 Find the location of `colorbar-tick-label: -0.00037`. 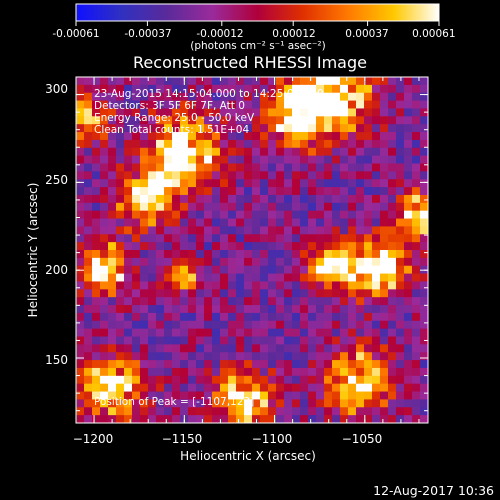

colorbar-tick-label: -0.00037 is located at coordinates (148, 34).